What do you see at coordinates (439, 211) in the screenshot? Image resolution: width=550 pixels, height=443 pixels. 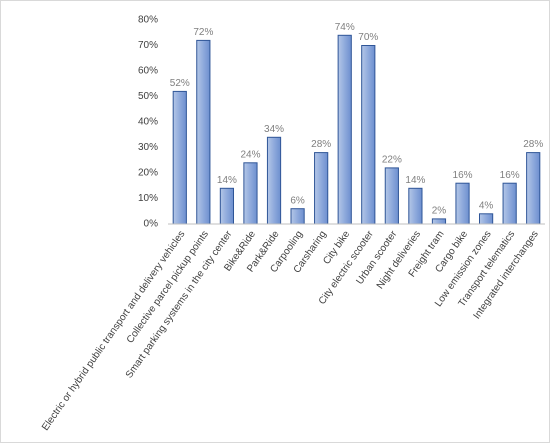 I see `value-label: 2%` at bounding box center [439, 211].